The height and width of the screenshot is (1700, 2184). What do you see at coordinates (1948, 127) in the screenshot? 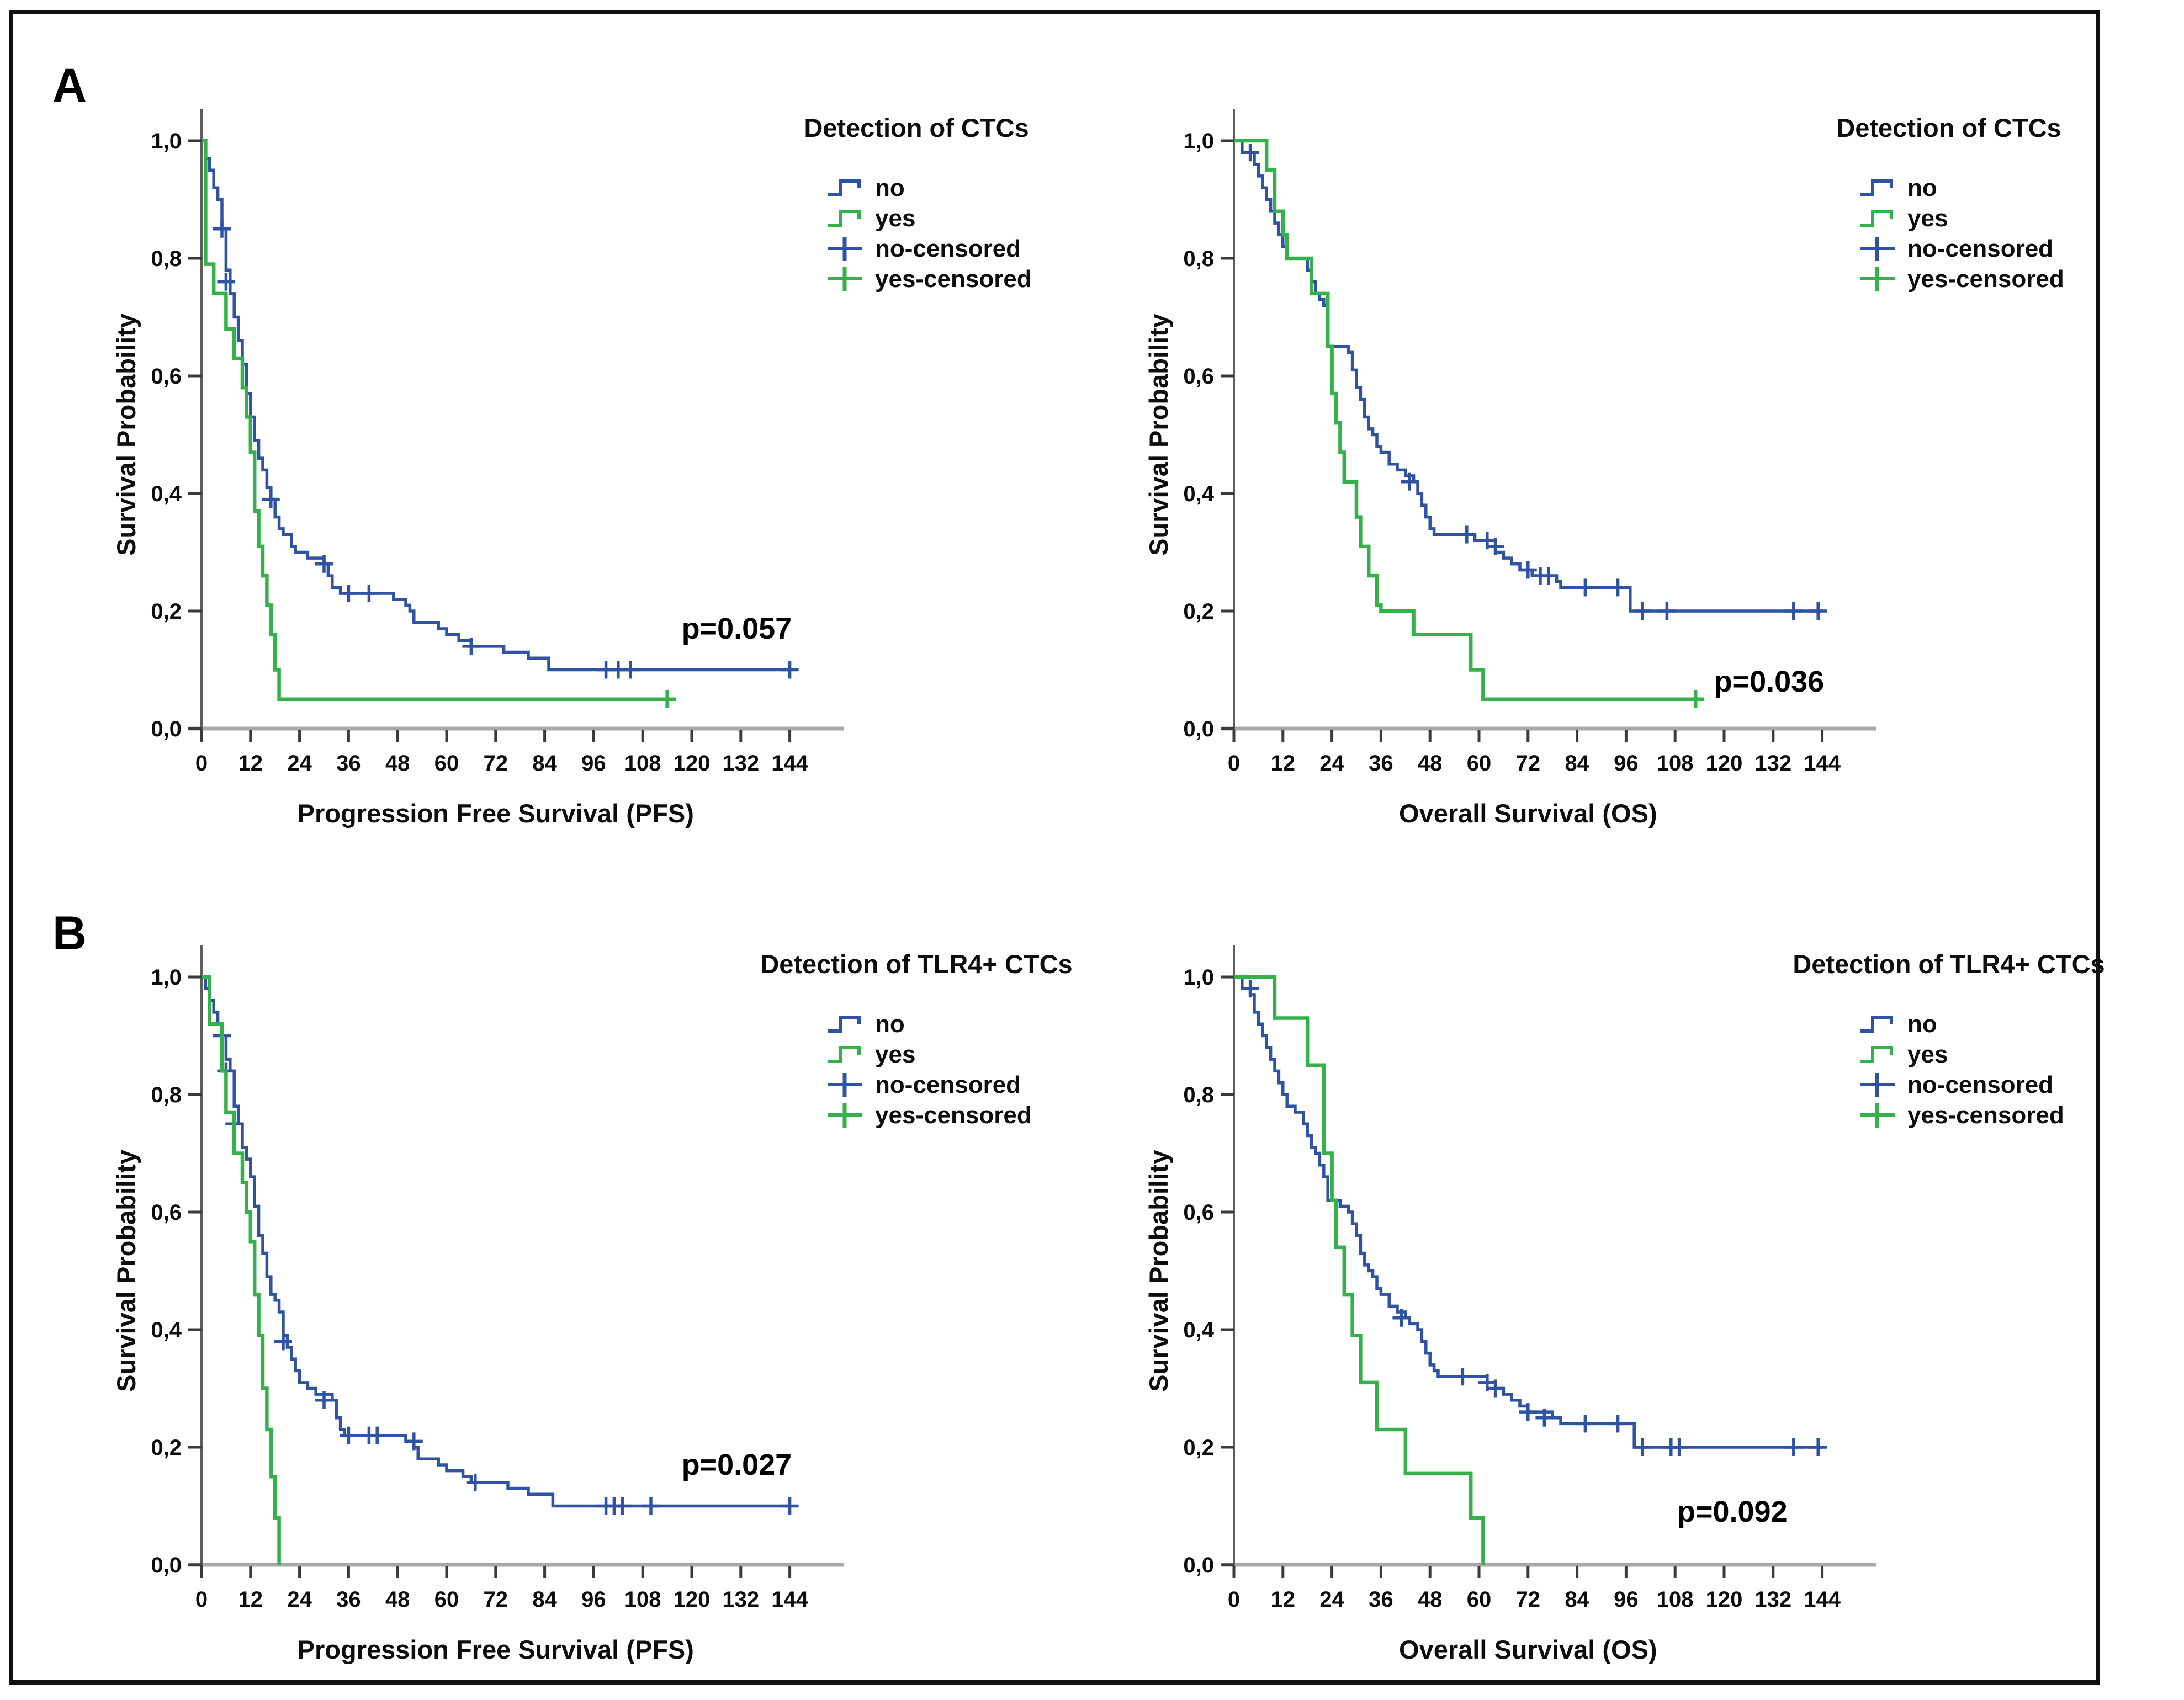
I see `legend-title: Detection of CTCs` at bounding box center [1948, 127].